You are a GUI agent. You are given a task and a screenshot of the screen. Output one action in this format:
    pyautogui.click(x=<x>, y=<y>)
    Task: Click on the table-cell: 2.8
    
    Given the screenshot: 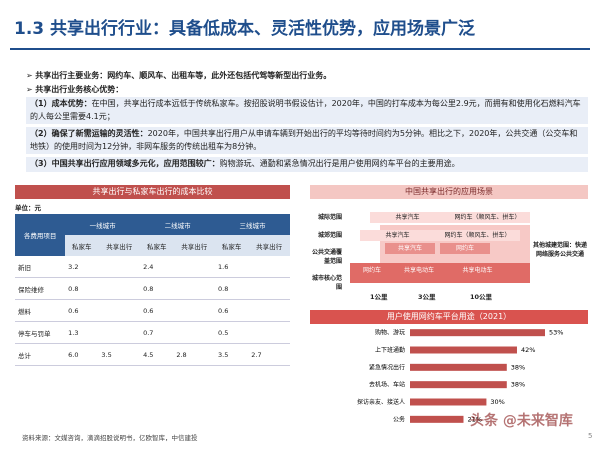 What is the action you would take?
    pyautogui.click(x=194, y=354)
    